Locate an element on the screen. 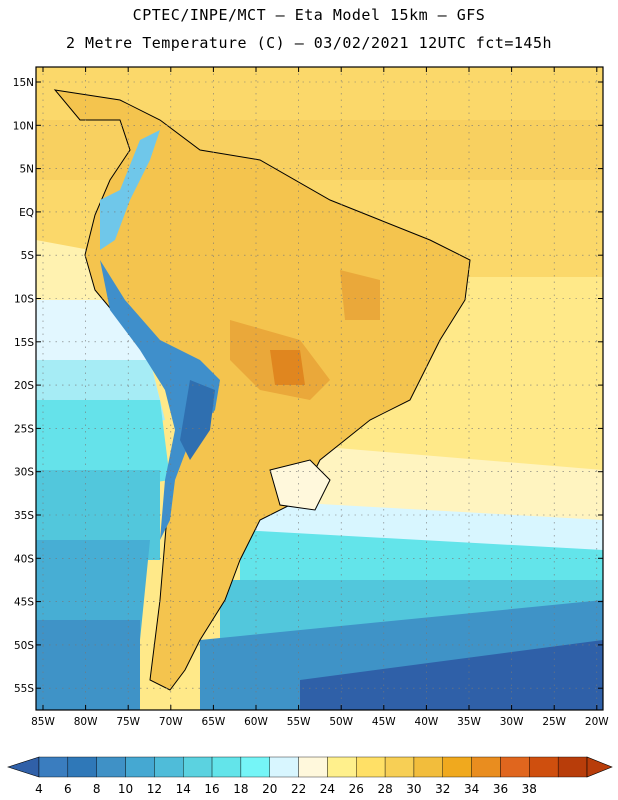 This screenshot has height=800, width=618. lat-tick-label: 20S is located at coordinates (24, 386).